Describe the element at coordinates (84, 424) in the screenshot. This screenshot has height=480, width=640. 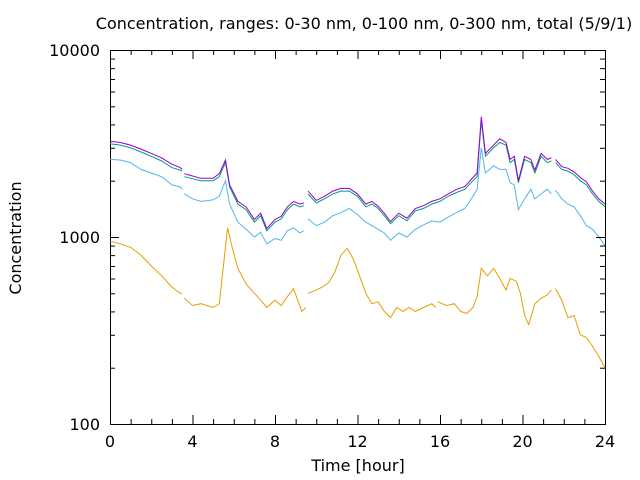
I see `y-tick-label: 100` at that location.